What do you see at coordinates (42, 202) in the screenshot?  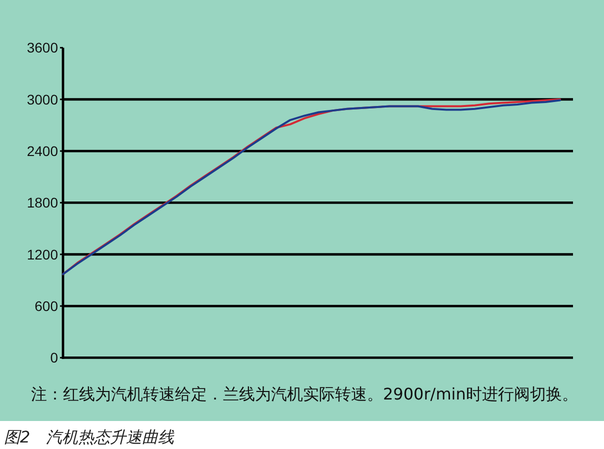 I see `ytick-label: 1800` at bounding box center [42, 202].